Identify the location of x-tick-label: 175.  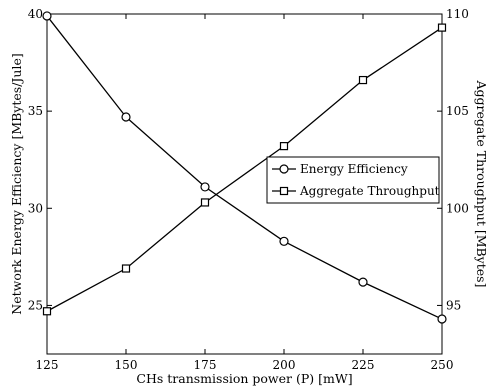
(205, 365).